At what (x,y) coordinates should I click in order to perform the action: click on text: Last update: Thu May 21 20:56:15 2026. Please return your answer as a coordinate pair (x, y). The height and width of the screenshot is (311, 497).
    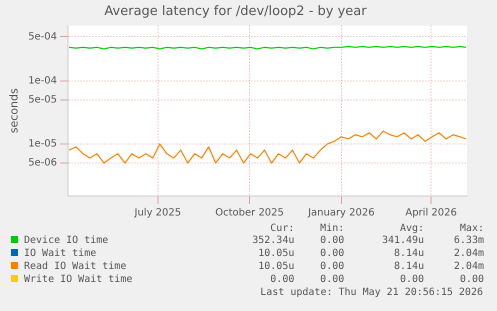
    Looking at the image, I should click on (371, 292).